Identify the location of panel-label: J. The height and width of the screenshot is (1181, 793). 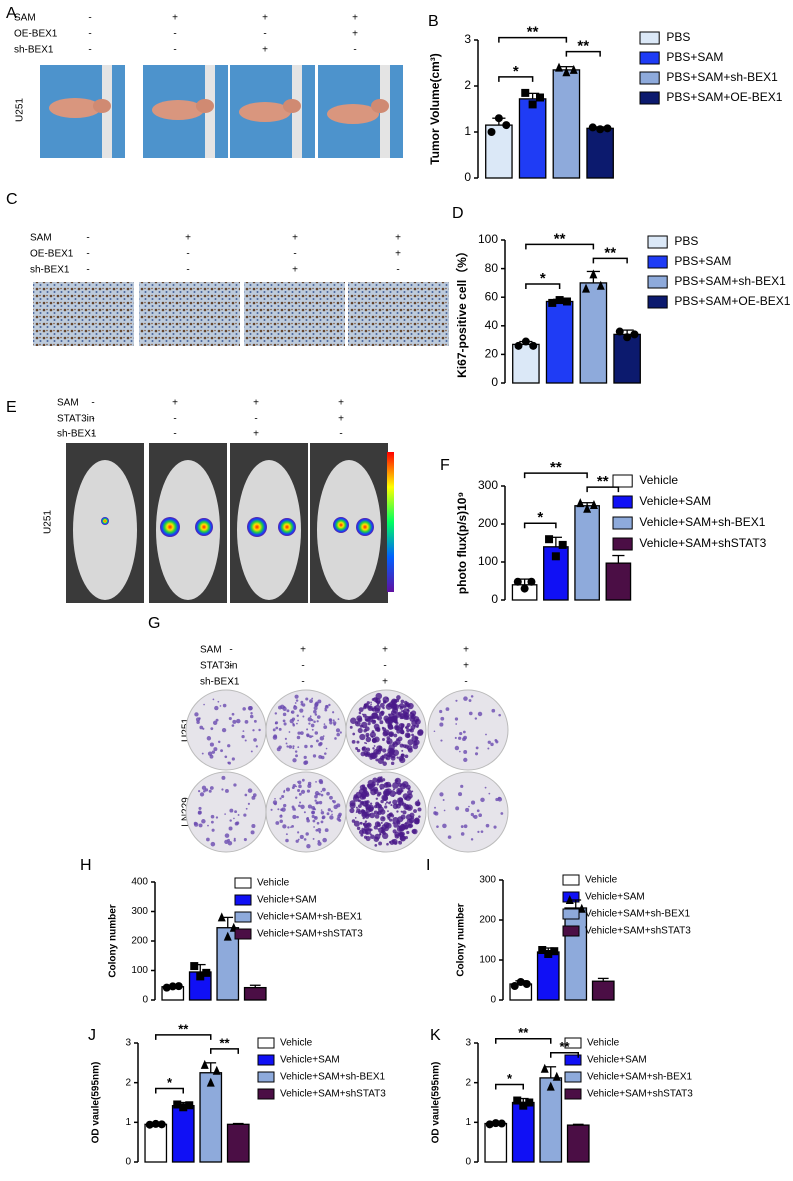
(92, 1035).